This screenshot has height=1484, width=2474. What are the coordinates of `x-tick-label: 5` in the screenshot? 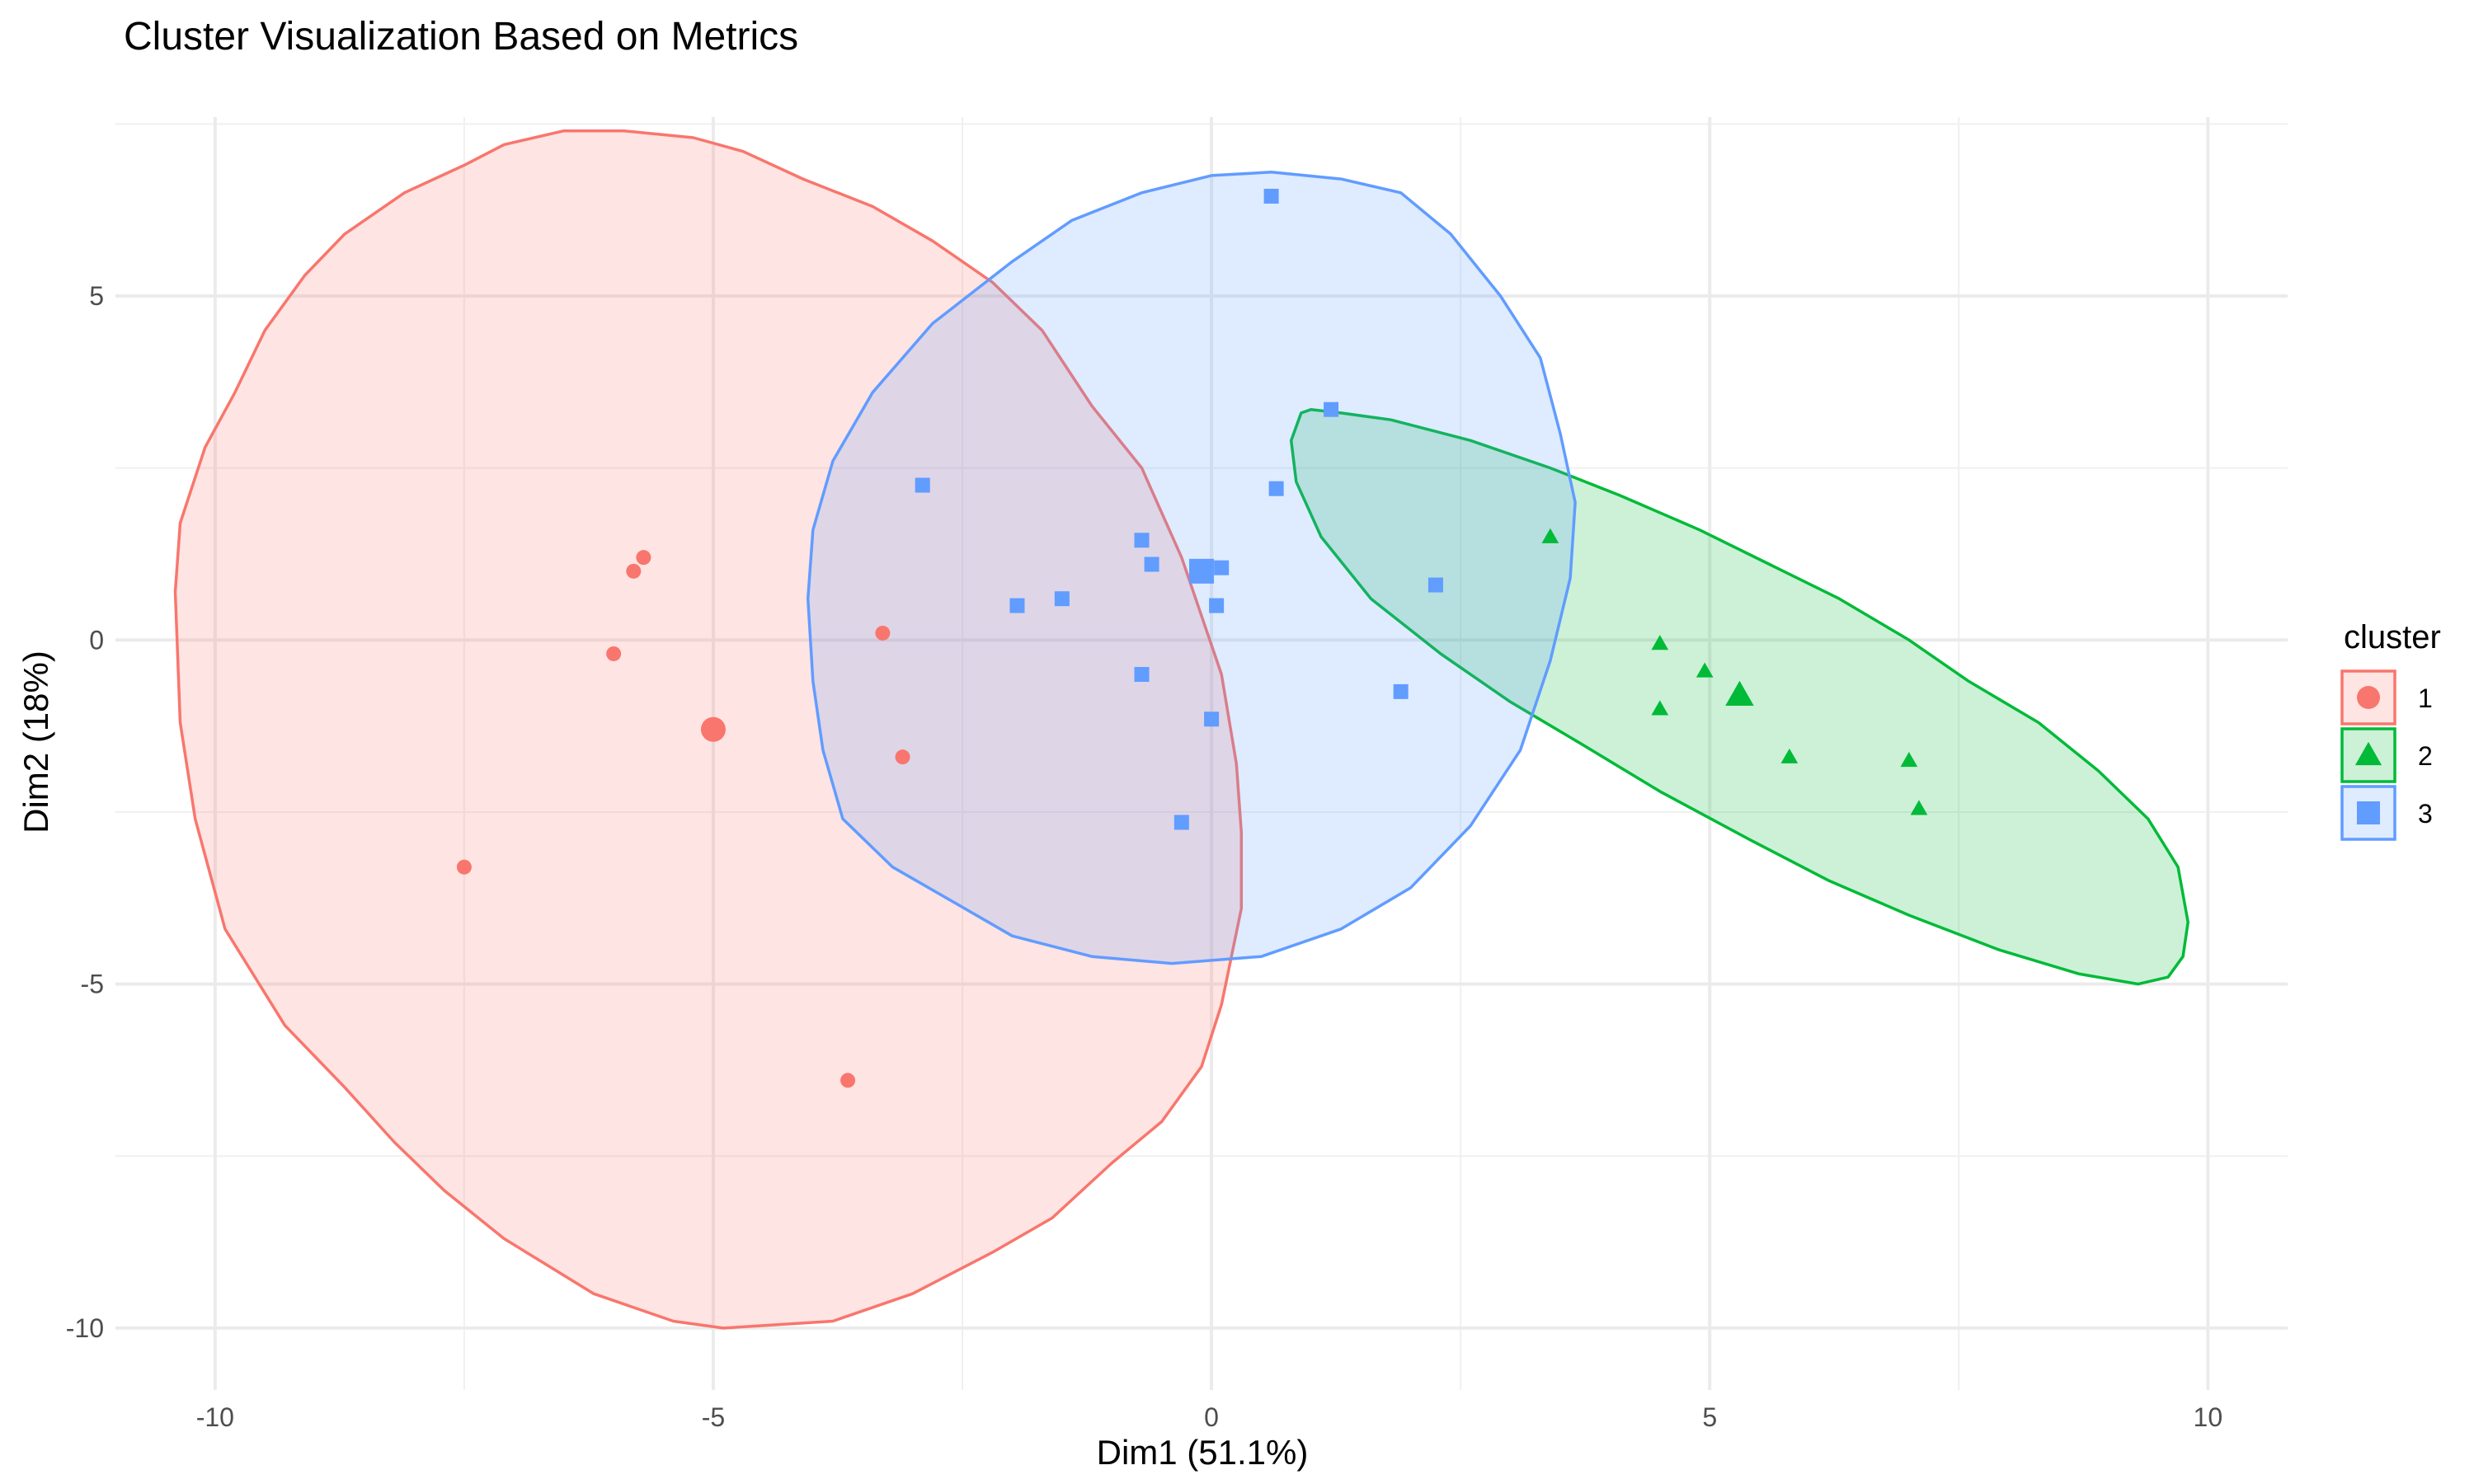 It's located at (1709, 1417).